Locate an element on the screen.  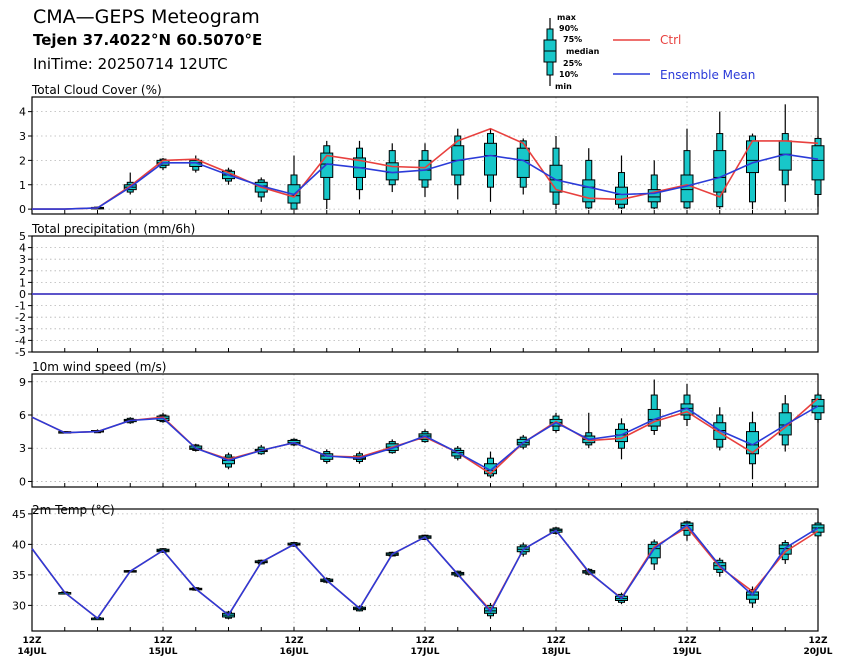
y-tick-label: -2 is located at coordinates (20, 317).